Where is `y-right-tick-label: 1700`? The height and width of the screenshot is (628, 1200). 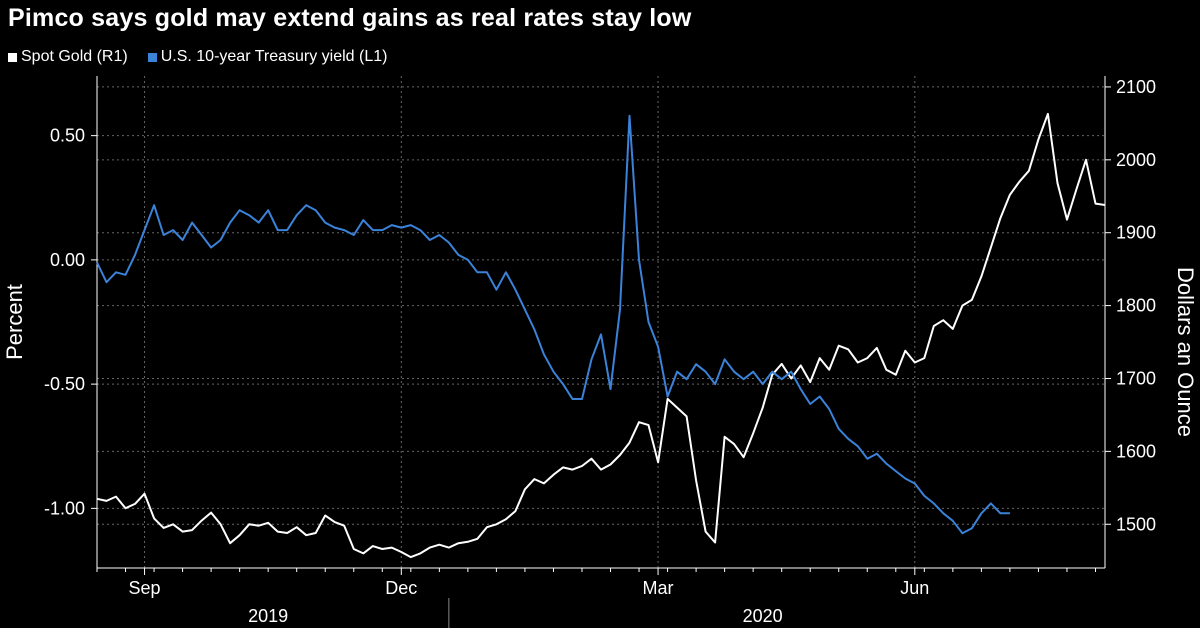 y-right-tick-label: 1700 is located at coordinates (1136, 378).